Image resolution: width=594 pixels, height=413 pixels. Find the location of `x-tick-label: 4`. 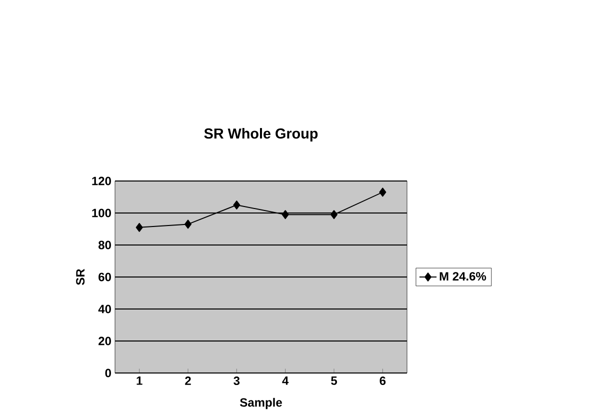

x-tick-label: 4 is located at coordinates (285, 380).